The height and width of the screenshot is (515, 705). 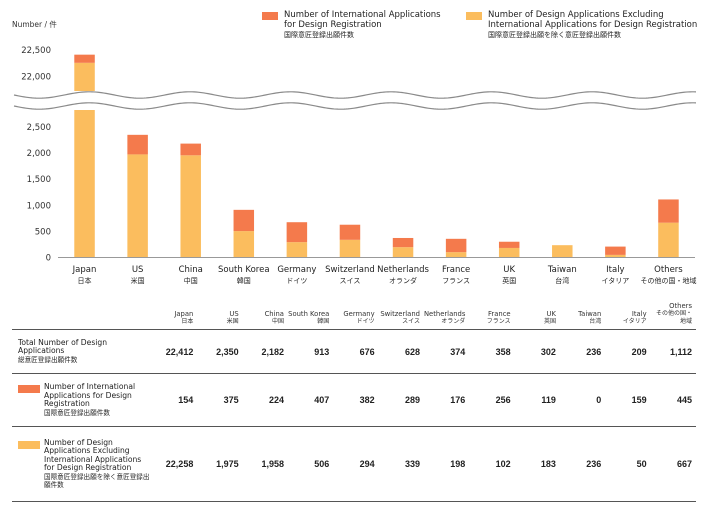 What do you see at coordinates (492, 351) in the screenshot?
I see `table-cell: 358` at bounding box center [492, 351].